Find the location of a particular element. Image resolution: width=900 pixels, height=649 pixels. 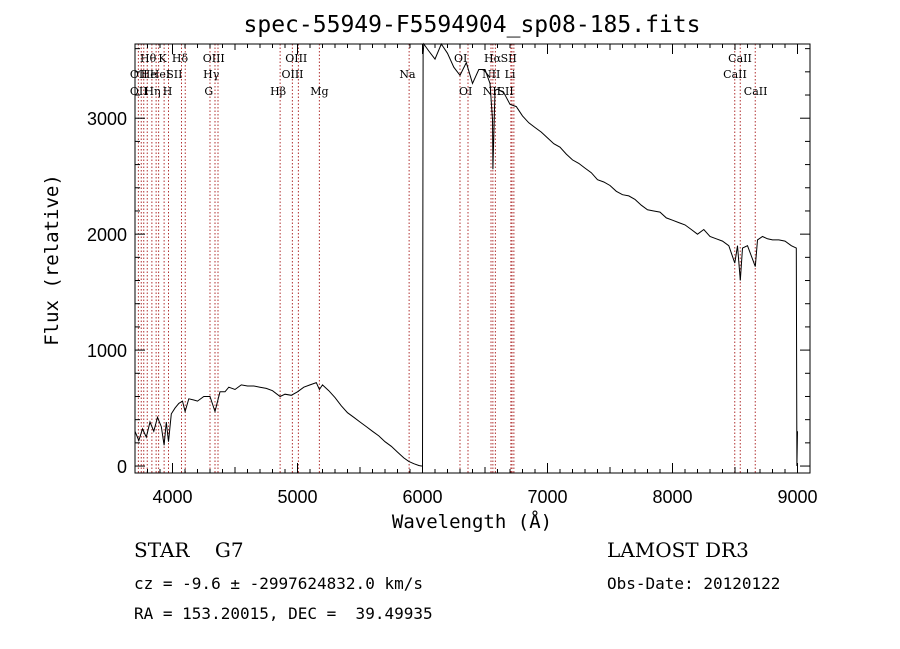

redshift-text: cz = -9.6 ± -2997624832.0 km/s is located at coordinates (278, 583).